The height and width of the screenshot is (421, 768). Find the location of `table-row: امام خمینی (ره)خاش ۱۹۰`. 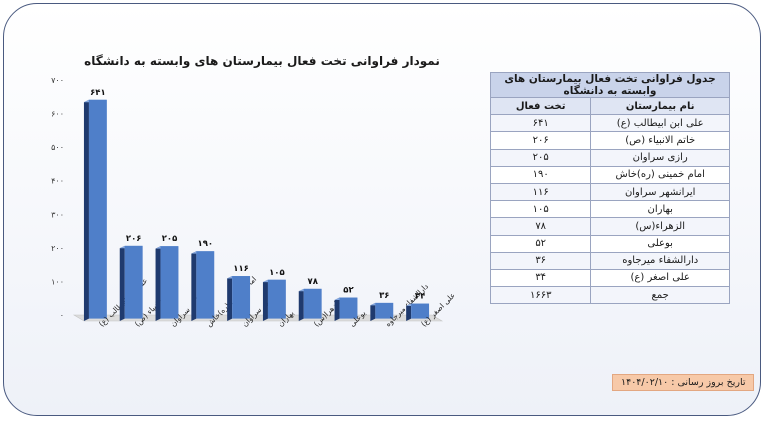

table-row: امام خمینی (ره)خاش ۱۹۰ is located at coordinates (609, 174).